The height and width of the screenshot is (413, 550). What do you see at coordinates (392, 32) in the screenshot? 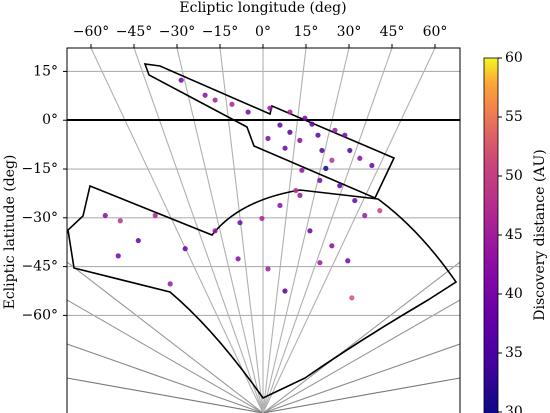
I see `x-tick-label: 45°` at bounding box center [392, 32].